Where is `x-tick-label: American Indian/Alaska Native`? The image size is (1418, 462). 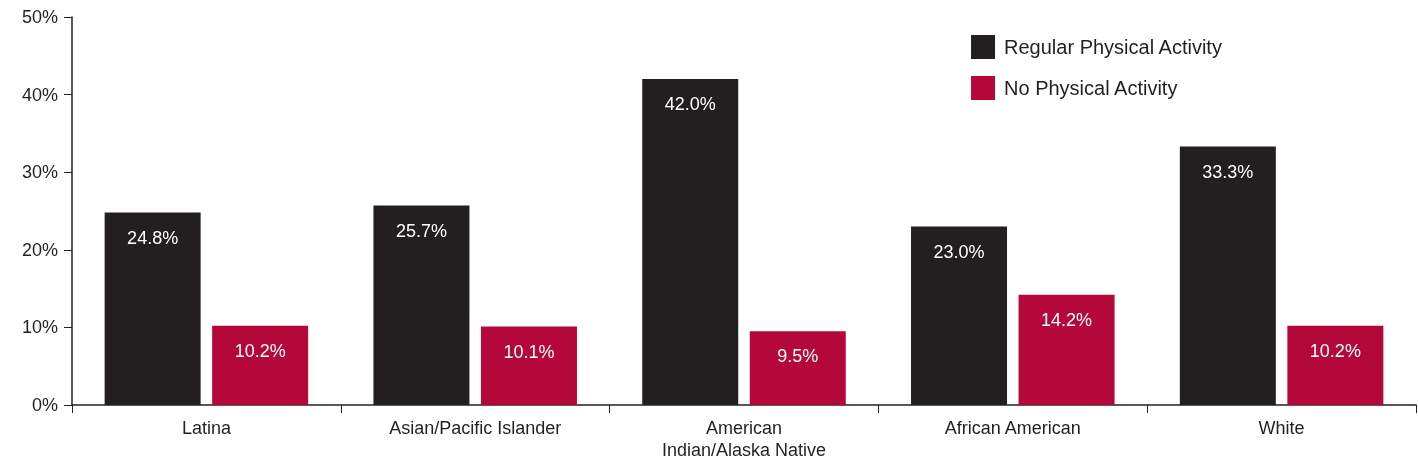
x-tick-label: American Indian/Alaska Native is located at coordinates (744, 439).